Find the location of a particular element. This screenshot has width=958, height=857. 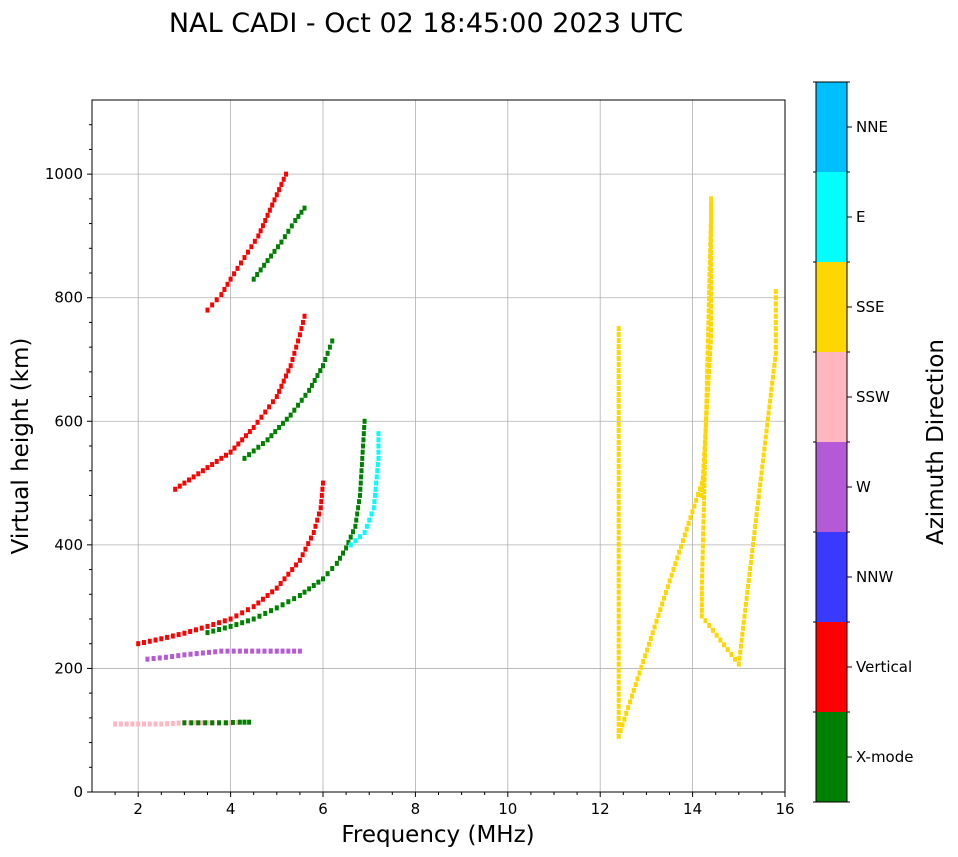

colorbar-segment is located at coordinates (831, 487).